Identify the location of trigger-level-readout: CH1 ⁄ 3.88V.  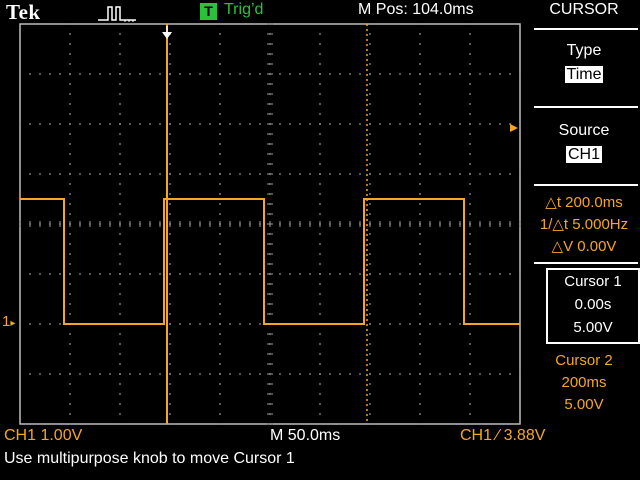
(503, 435).